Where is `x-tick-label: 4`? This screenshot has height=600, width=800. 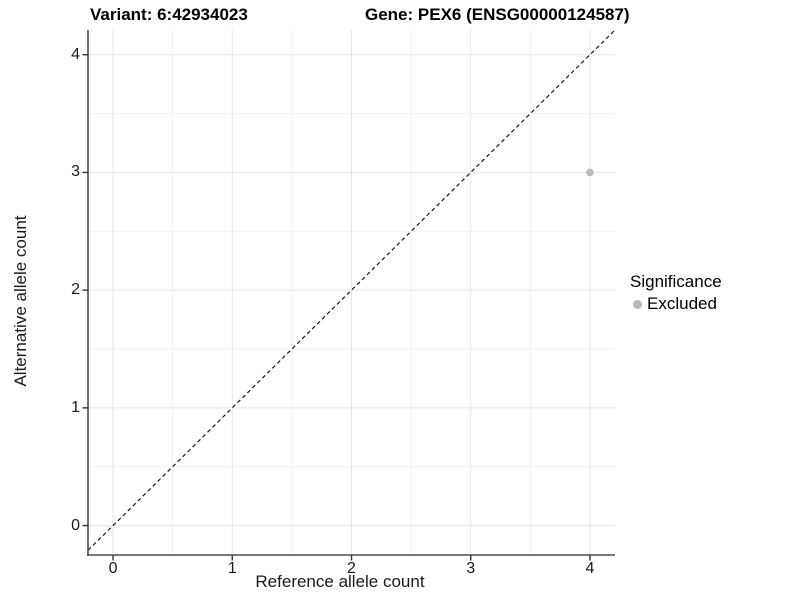 x-tick-label: 4 is located at coordinates (590, 568).